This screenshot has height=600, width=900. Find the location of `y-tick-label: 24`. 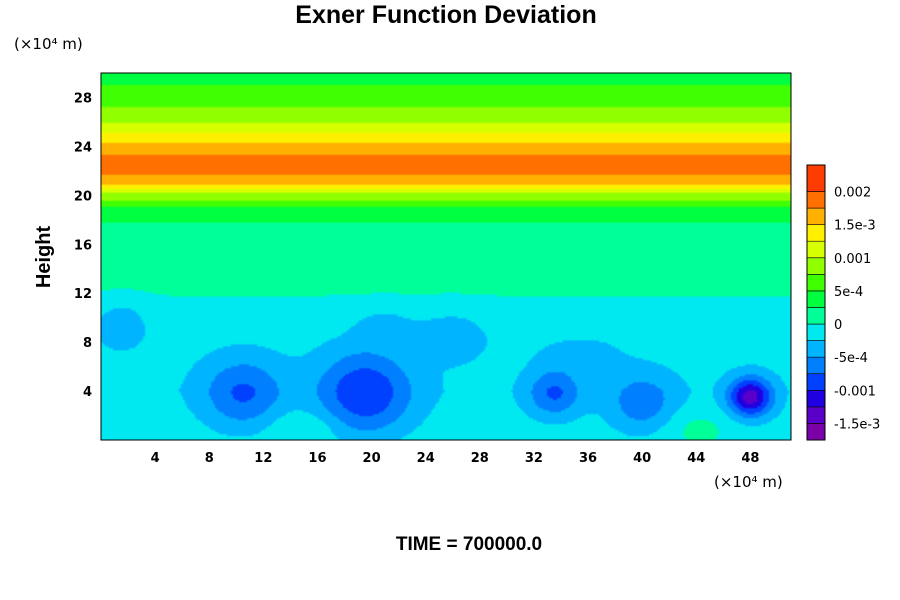

y-tick-label: 24 is located at coordinates (83, 147).